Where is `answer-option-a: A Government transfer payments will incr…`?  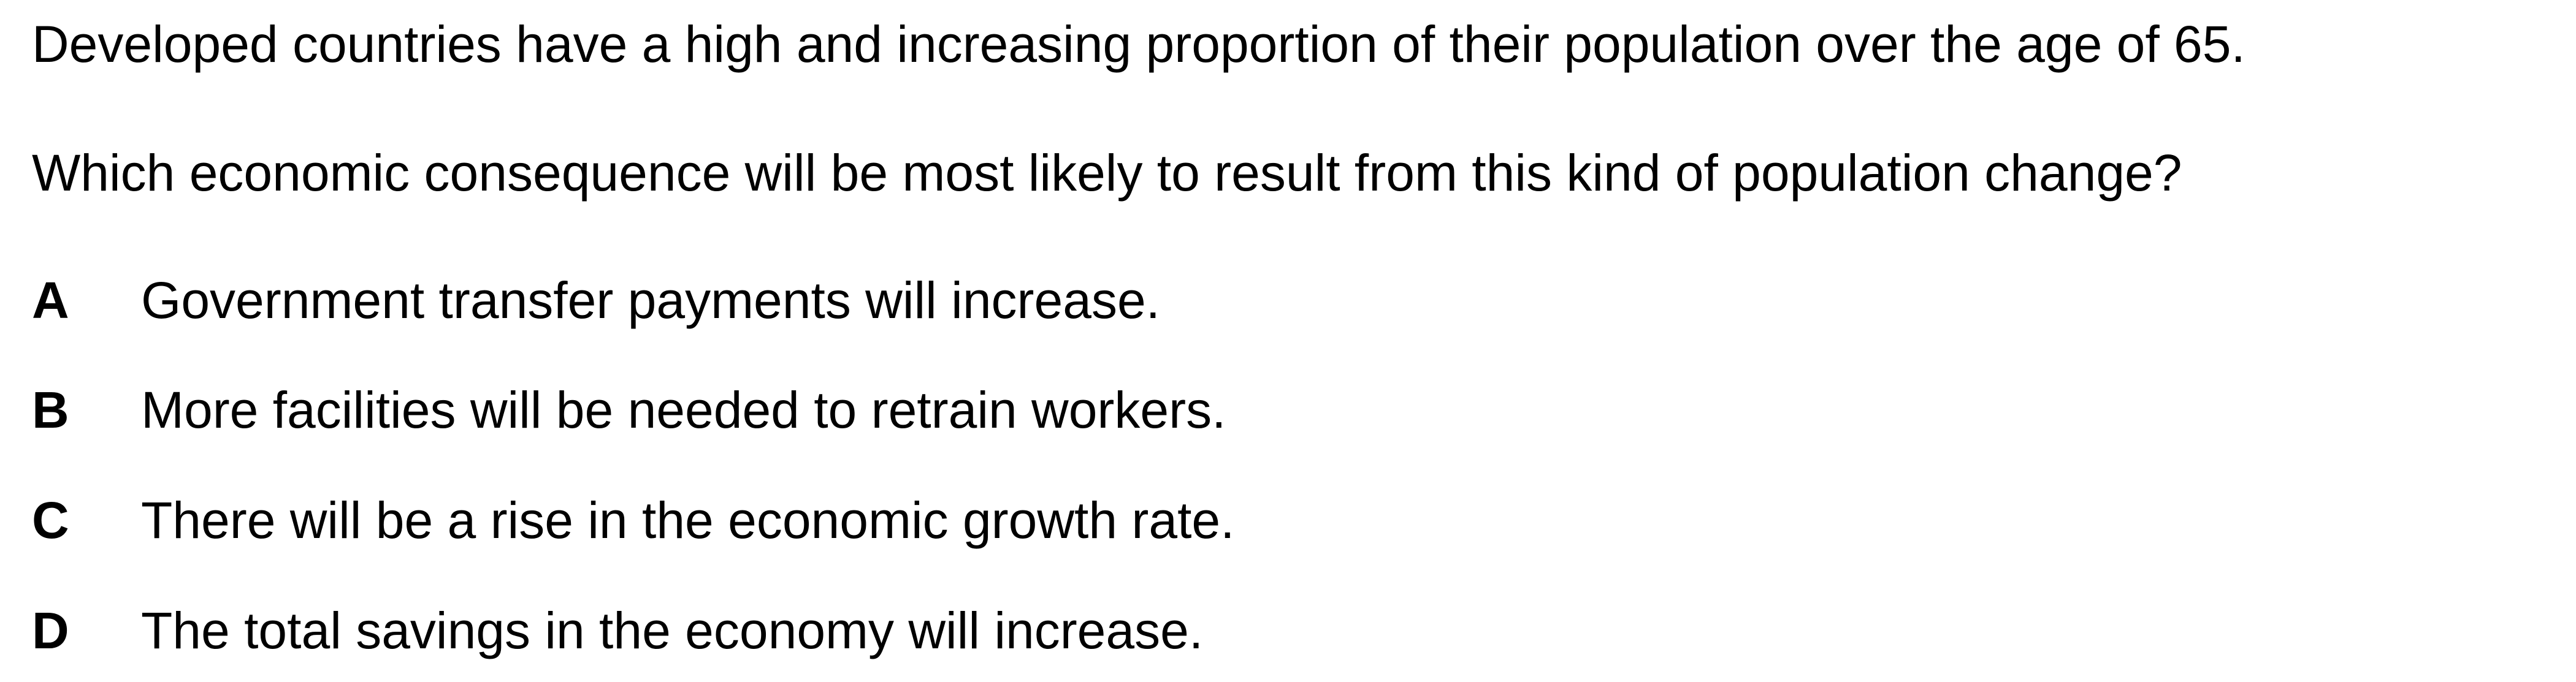
answer-option-a: A Government transfer payments will incr… is located at coordinates (596, 306).